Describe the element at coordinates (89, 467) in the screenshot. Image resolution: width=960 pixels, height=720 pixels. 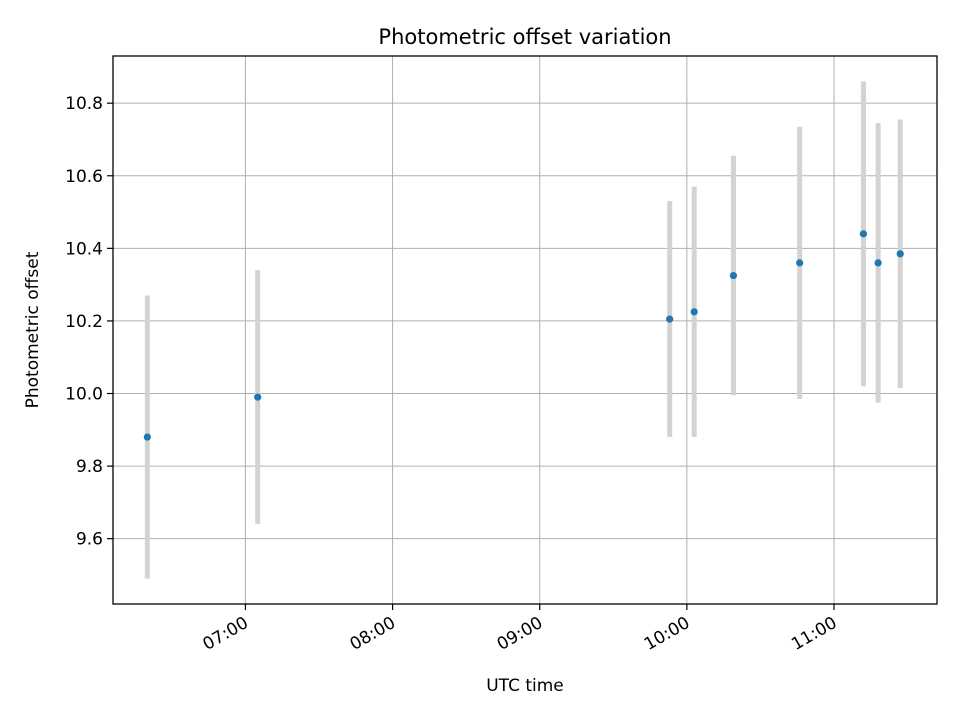
I see `y-tick-label: 9.8` at that location.